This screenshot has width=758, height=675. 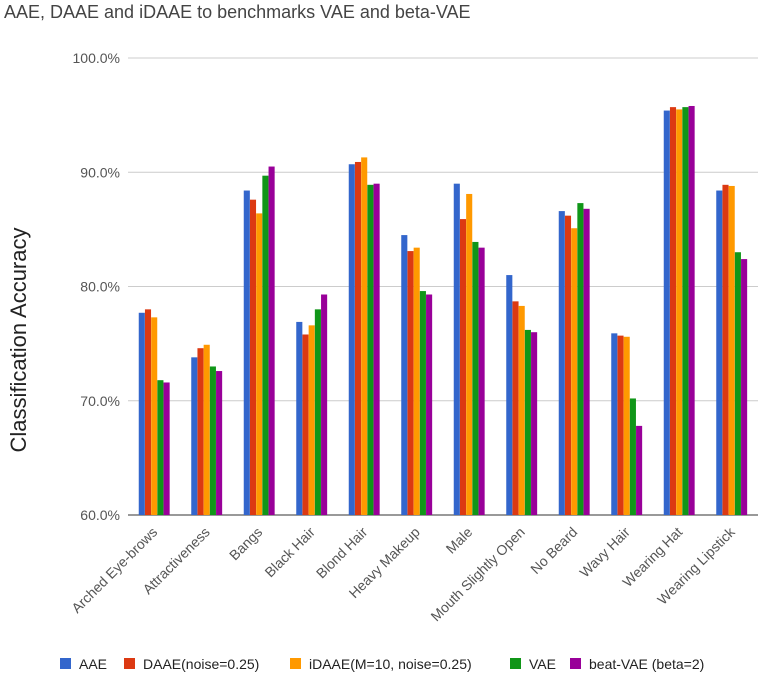 I want to click on y-tick-label: 100.0%, so click(x=96, y=58).